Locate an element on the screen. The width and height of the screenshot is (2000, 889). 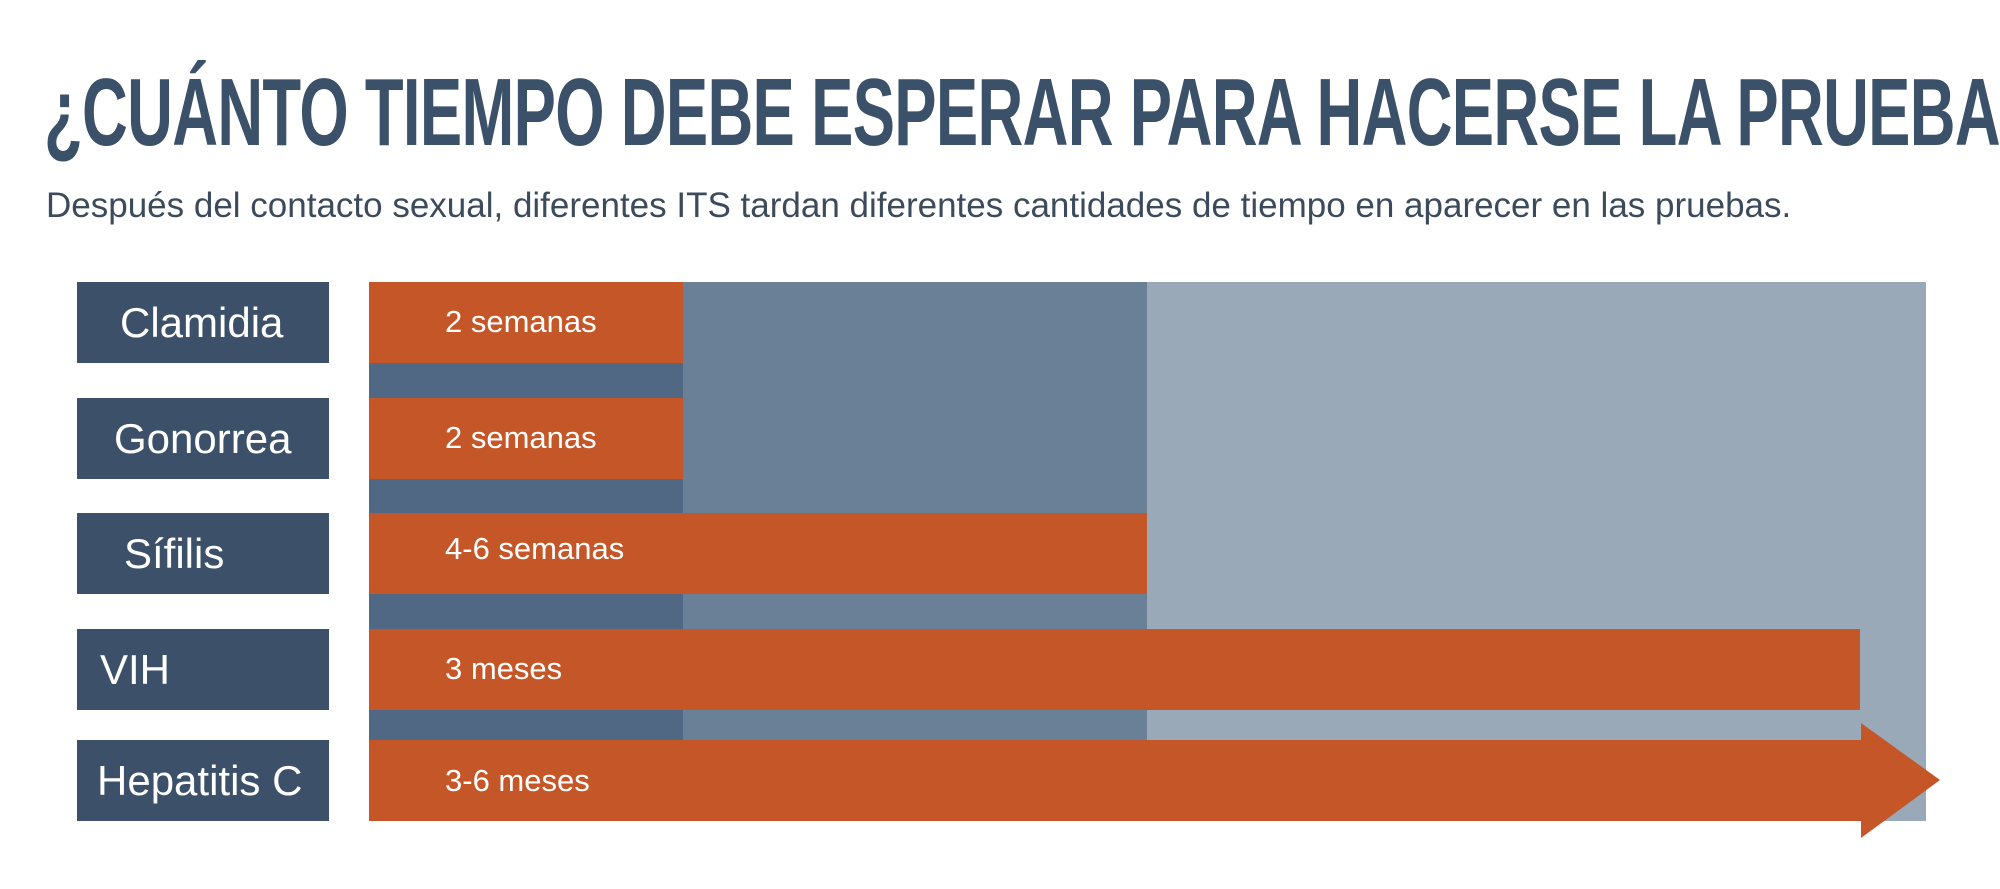
bar-clamidia is located at coordinates (526, 322).